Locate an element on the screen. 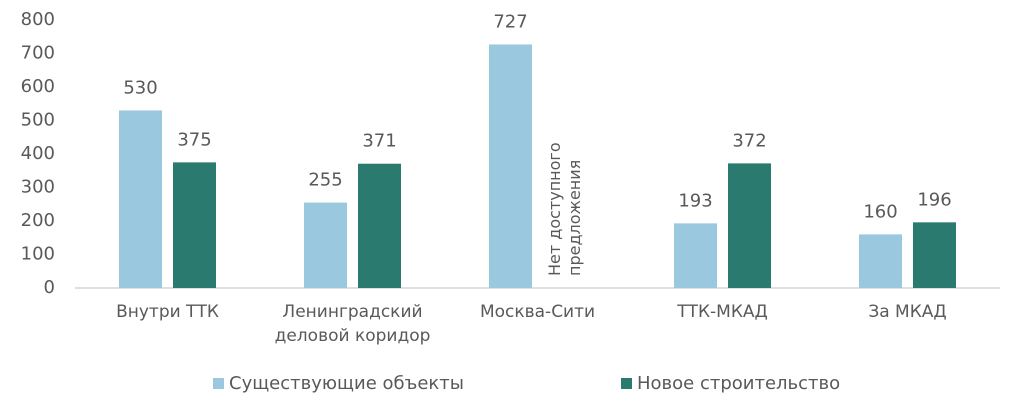 This screenshot has width=1024, height=402. y-tick-label: 100 is located at coordinates (38, 254).